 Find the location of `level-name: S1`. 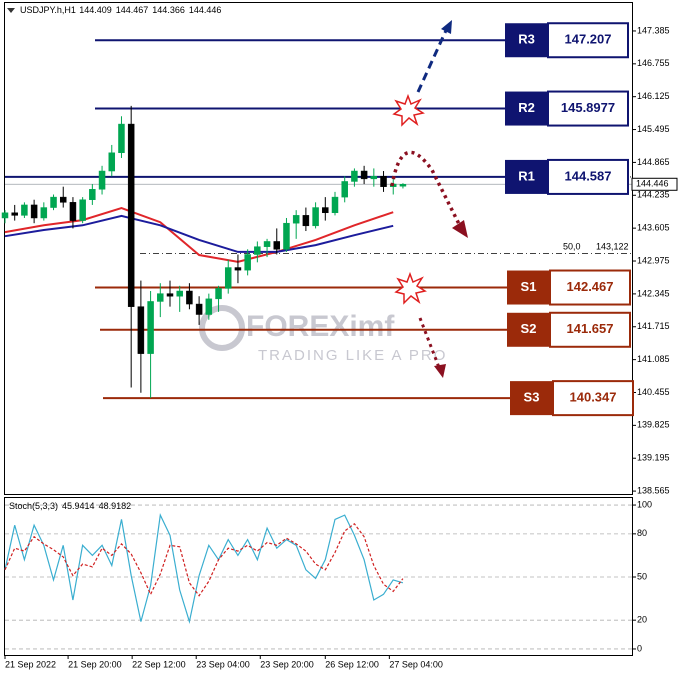

level-name: S1 is located at coordinates (529, 286).